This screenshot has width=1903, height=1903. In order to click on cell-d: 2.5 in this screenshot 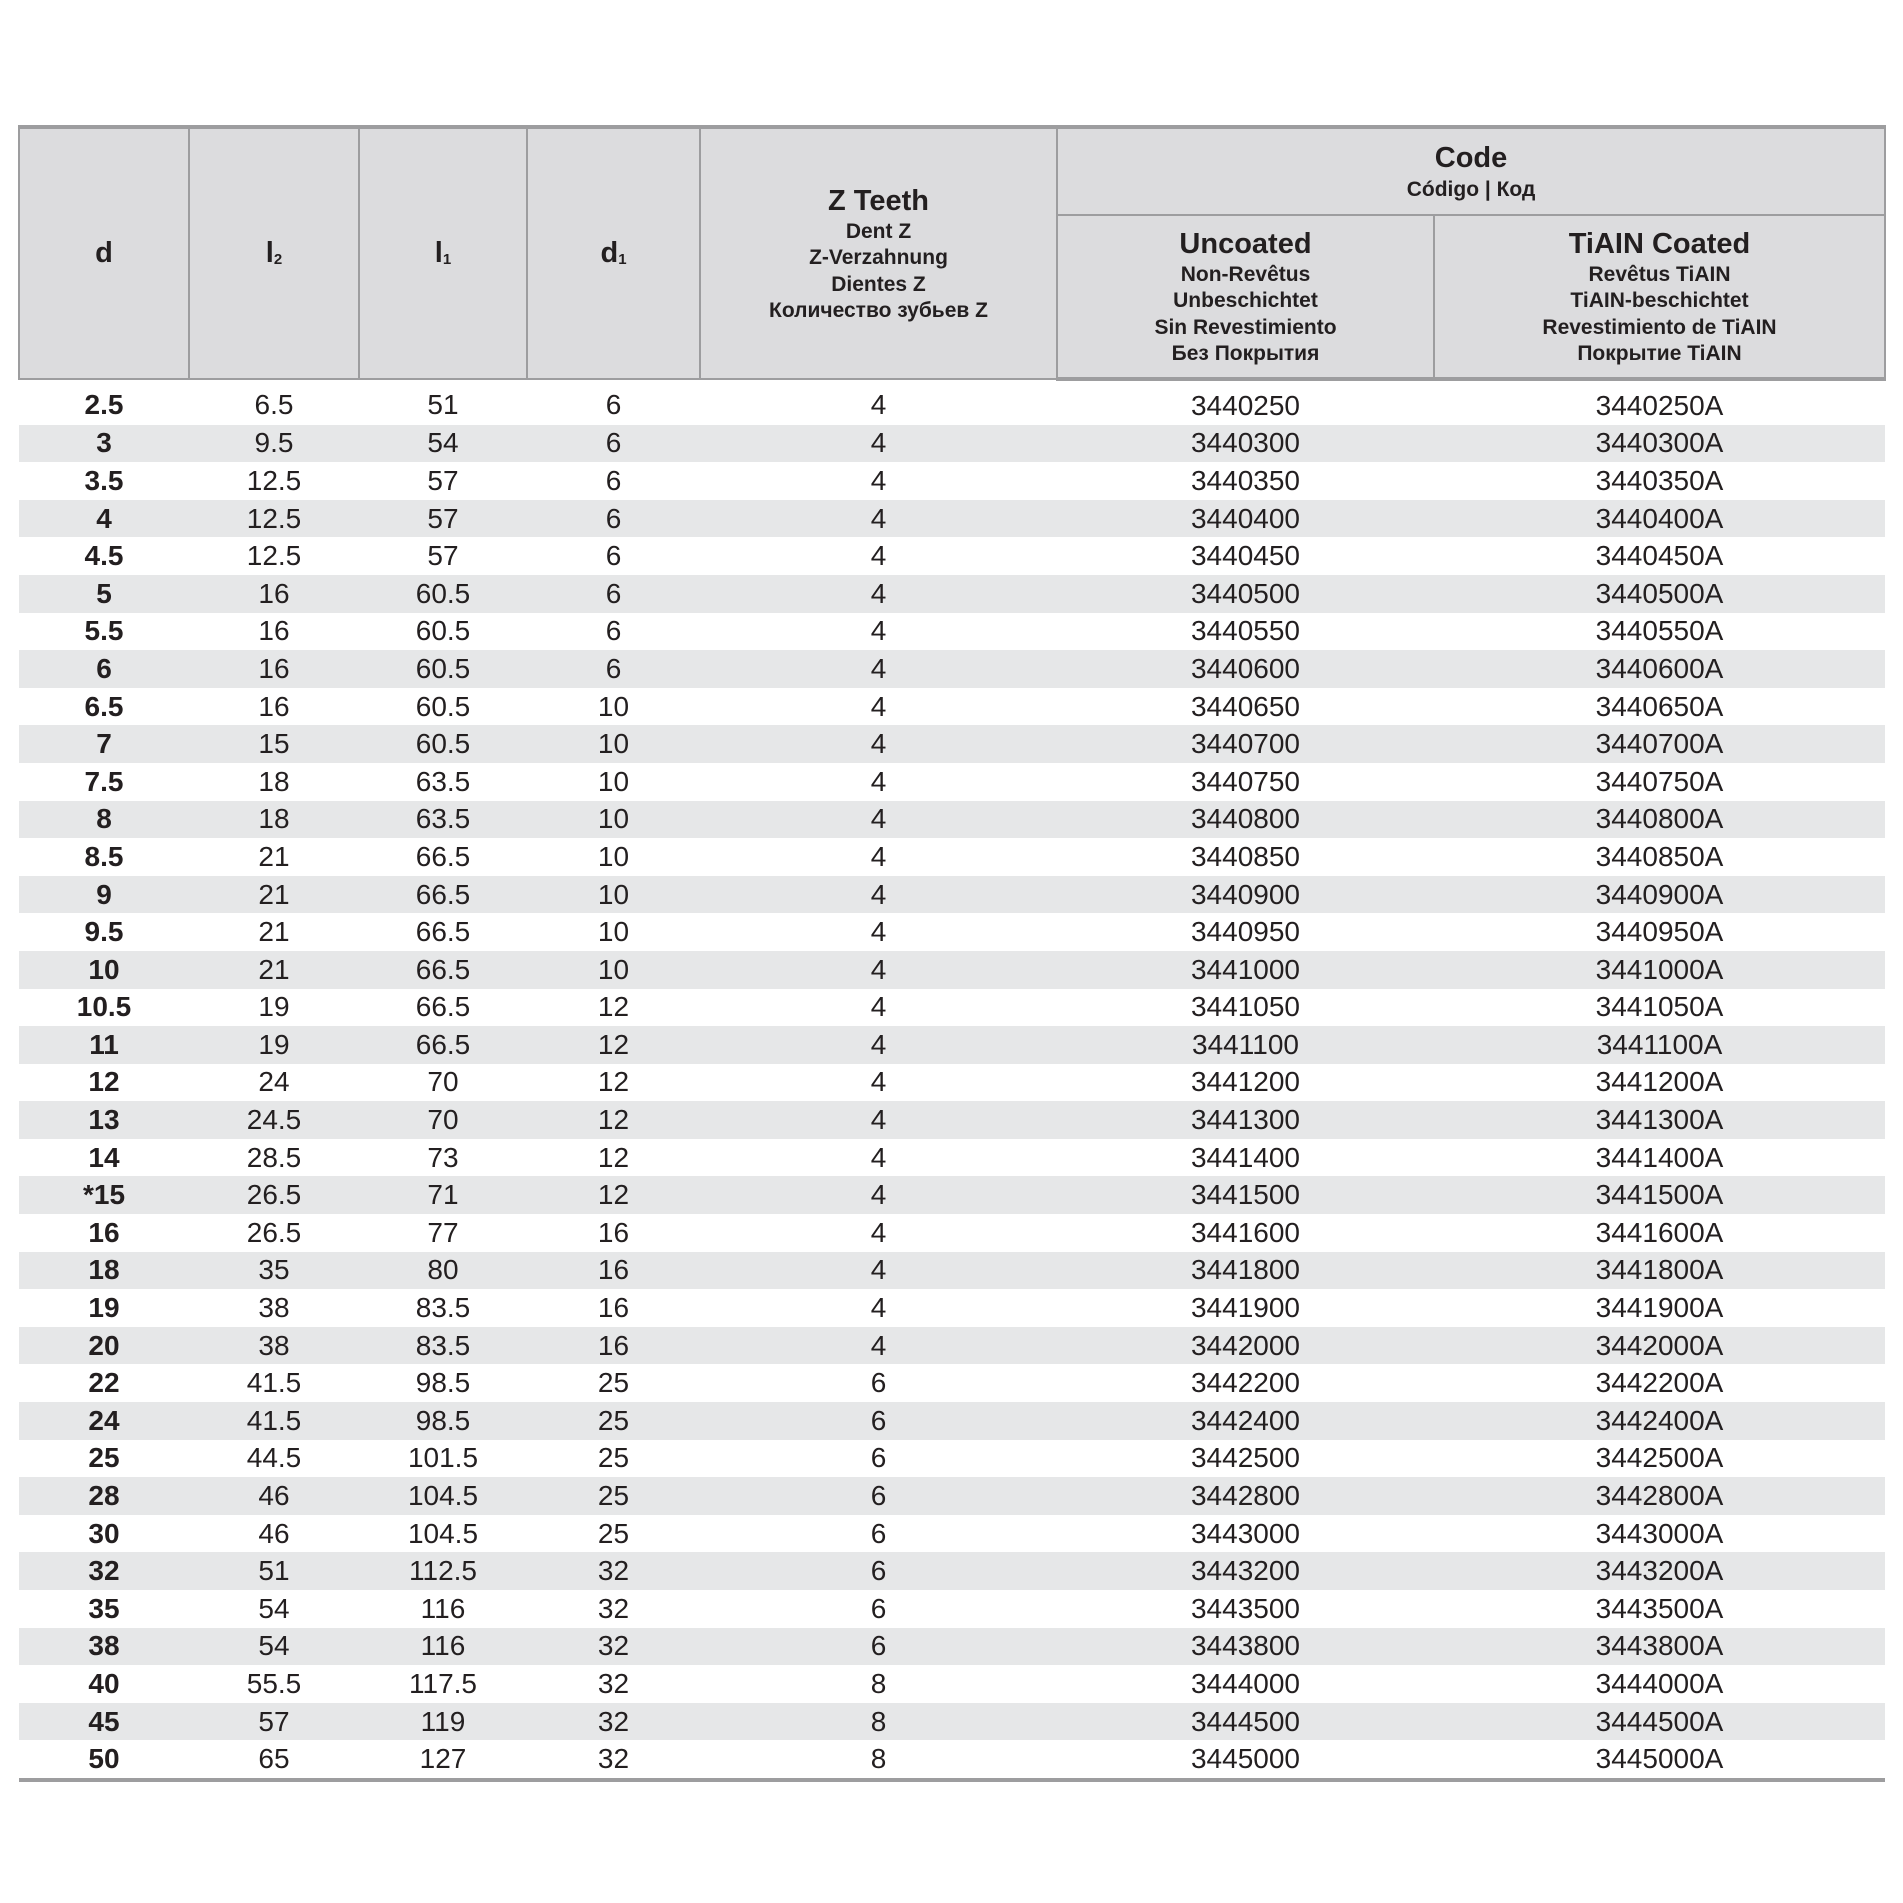, I will do `click(104, 405)`.